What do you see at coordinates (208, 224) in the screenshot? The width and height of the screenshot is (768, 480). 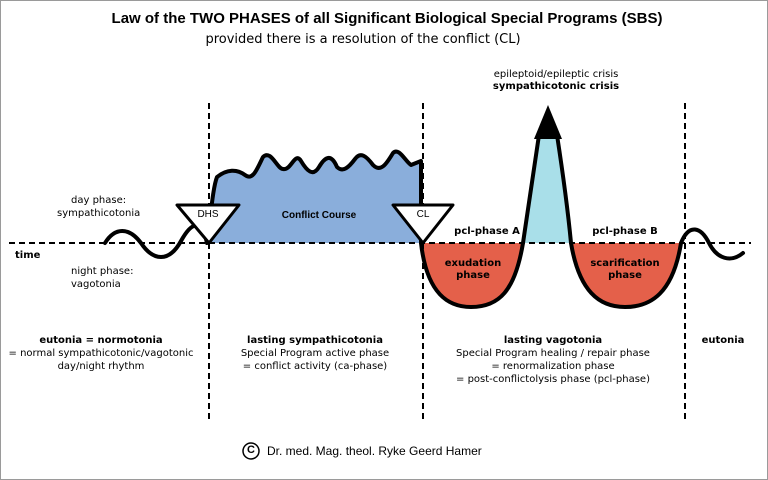 I see `dhs-triangle` at bounding box center [208, 224].